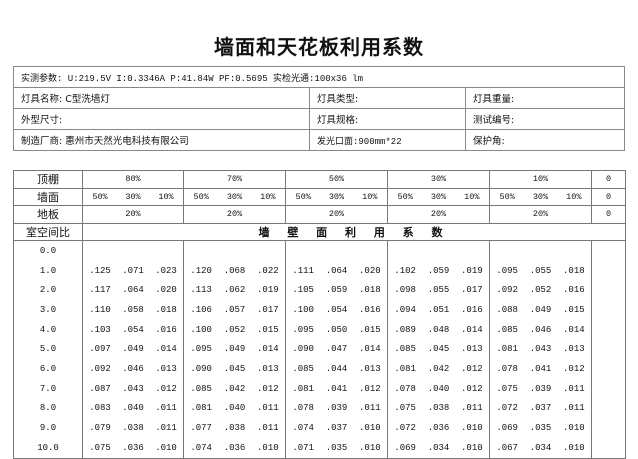  Describe the element at coordinates (100, 290) in the screenshot. I see `coefficient-value: .117` at that location.